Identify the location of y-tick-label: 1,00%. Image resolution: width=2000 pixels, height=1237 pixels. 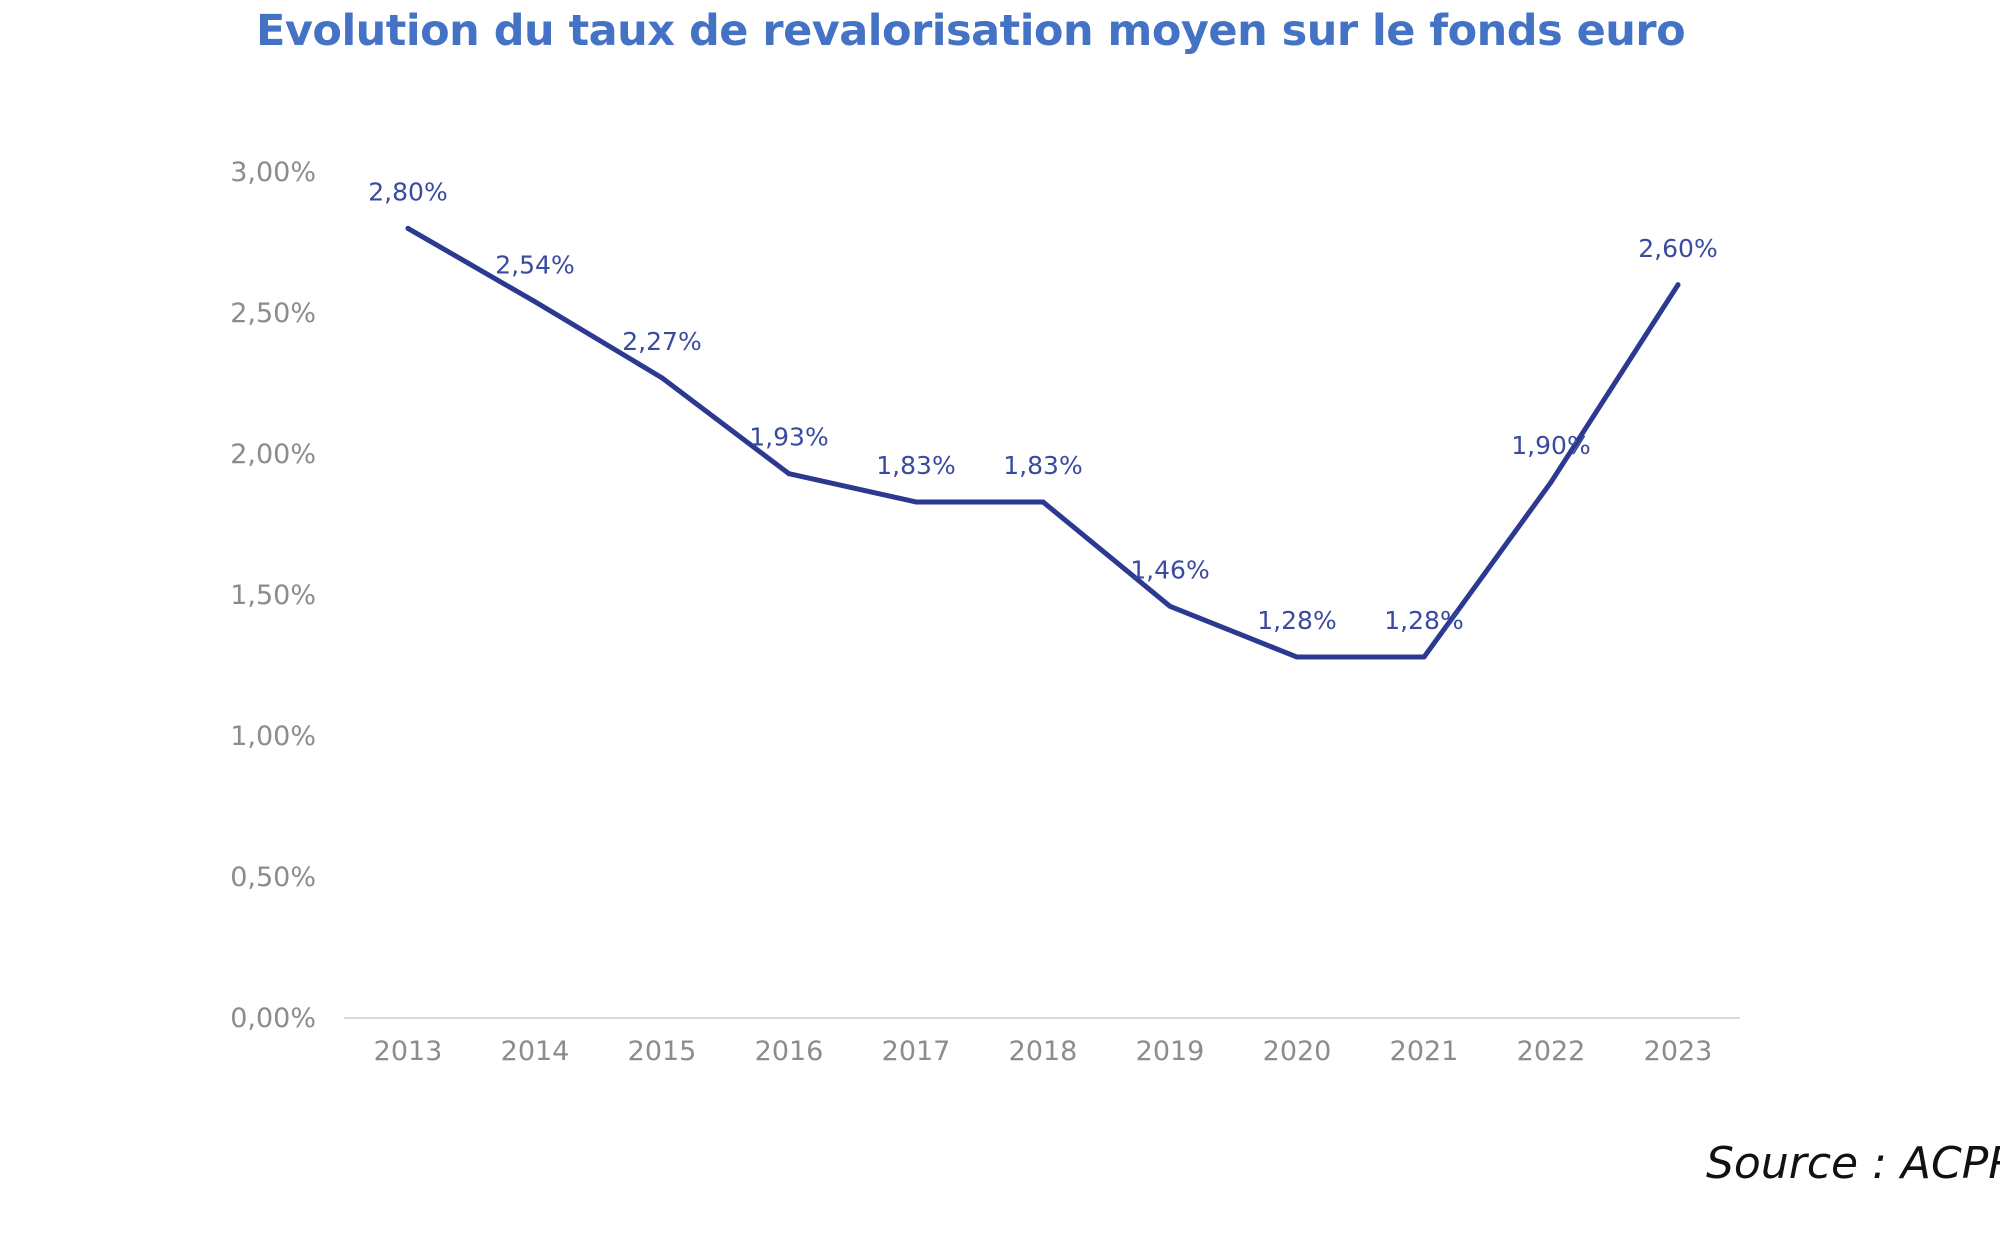
(273, 736).